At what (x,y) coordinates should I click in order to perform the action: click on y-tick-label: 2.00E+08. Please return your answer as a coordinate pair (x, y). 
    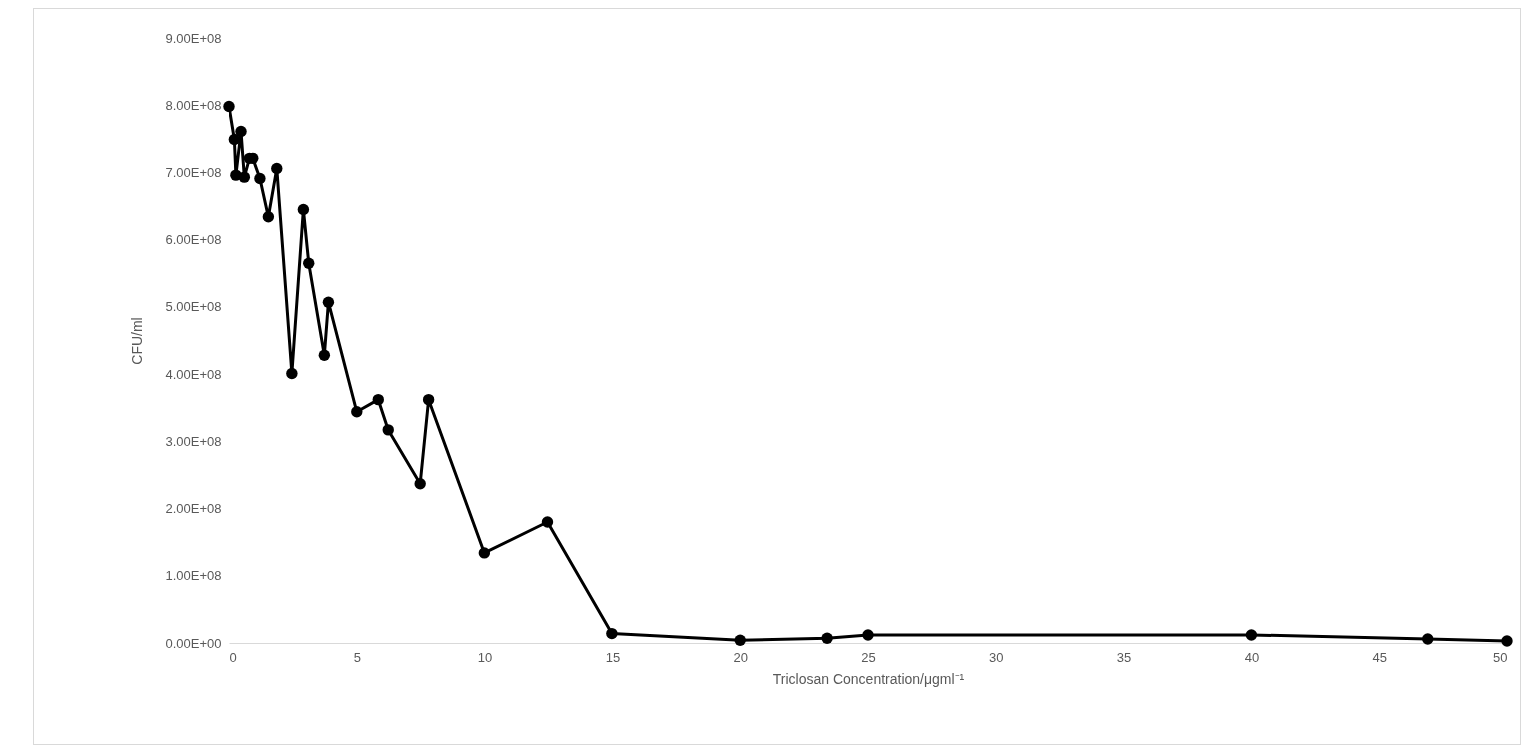
    Looking at the image, I should click on (193, 509).